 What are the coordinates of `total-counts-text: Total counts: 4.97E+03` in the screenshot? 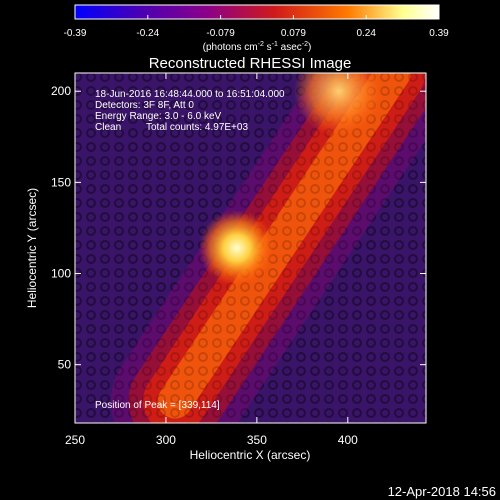 It's located at (197, 127).